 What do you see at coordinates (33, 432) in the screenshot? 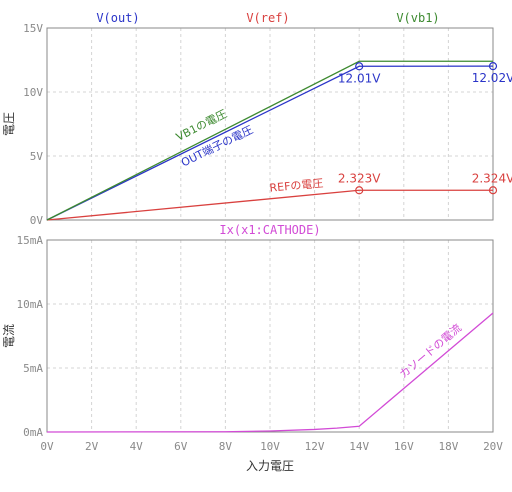
I see `y-tick-label: 0mA` at bounding box center [33, 432].